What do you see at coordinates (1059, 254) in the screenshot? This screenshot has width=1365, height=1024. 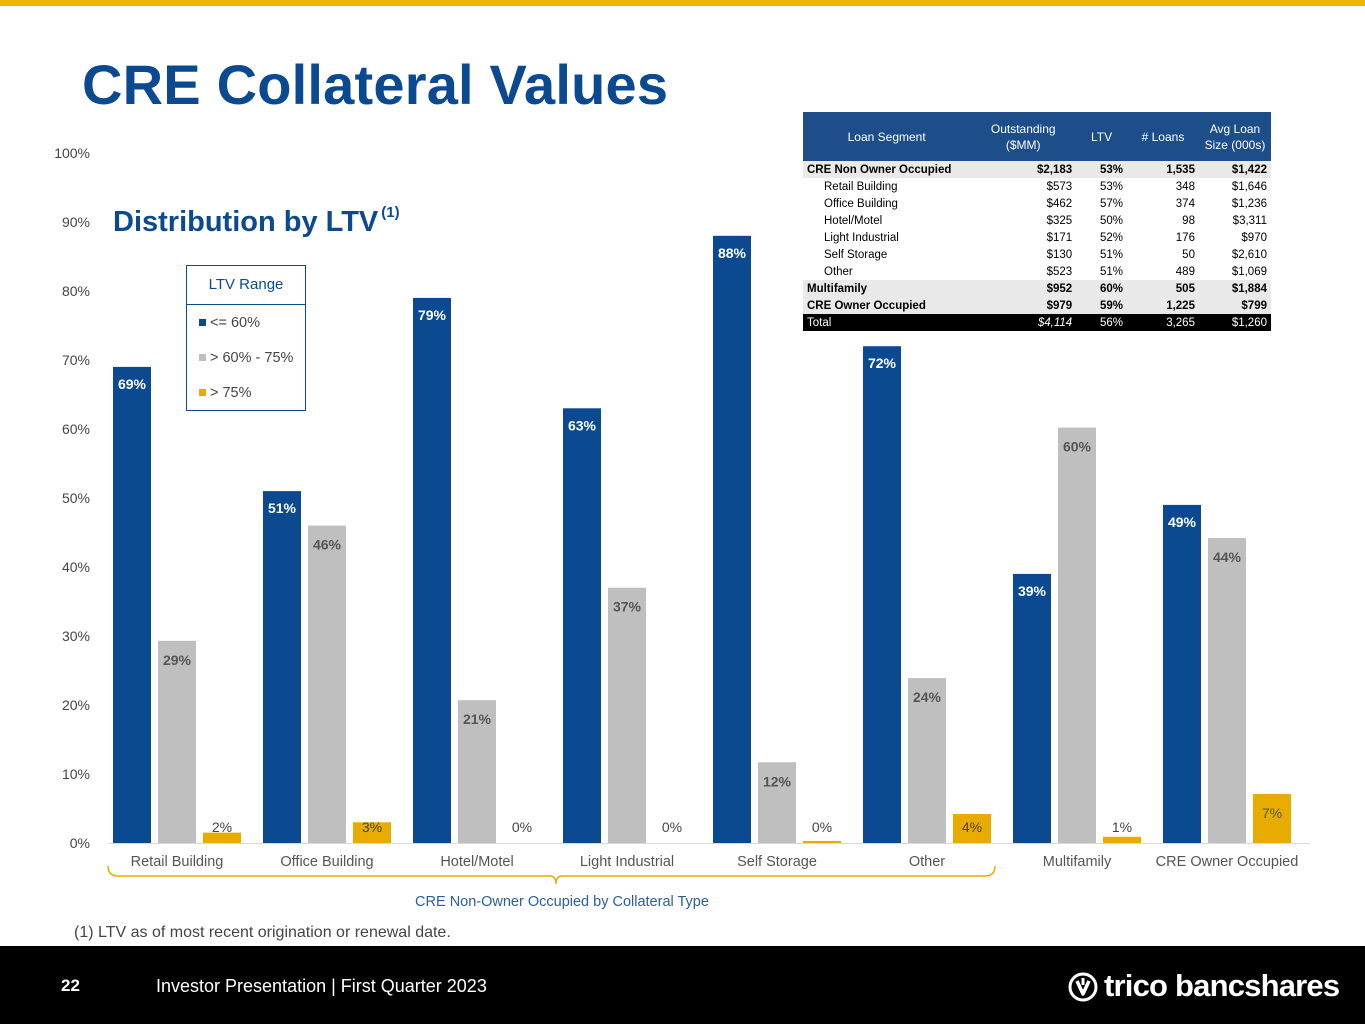 I see `table-cell: $130` at bounding box center [1059, 254].